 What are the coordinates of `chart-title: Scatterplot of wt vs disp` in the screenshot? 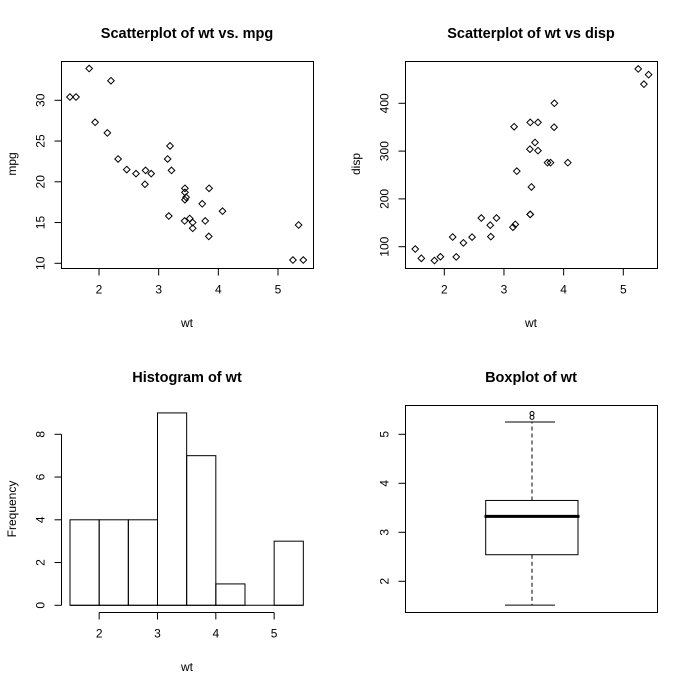 It's located at (531, 34).